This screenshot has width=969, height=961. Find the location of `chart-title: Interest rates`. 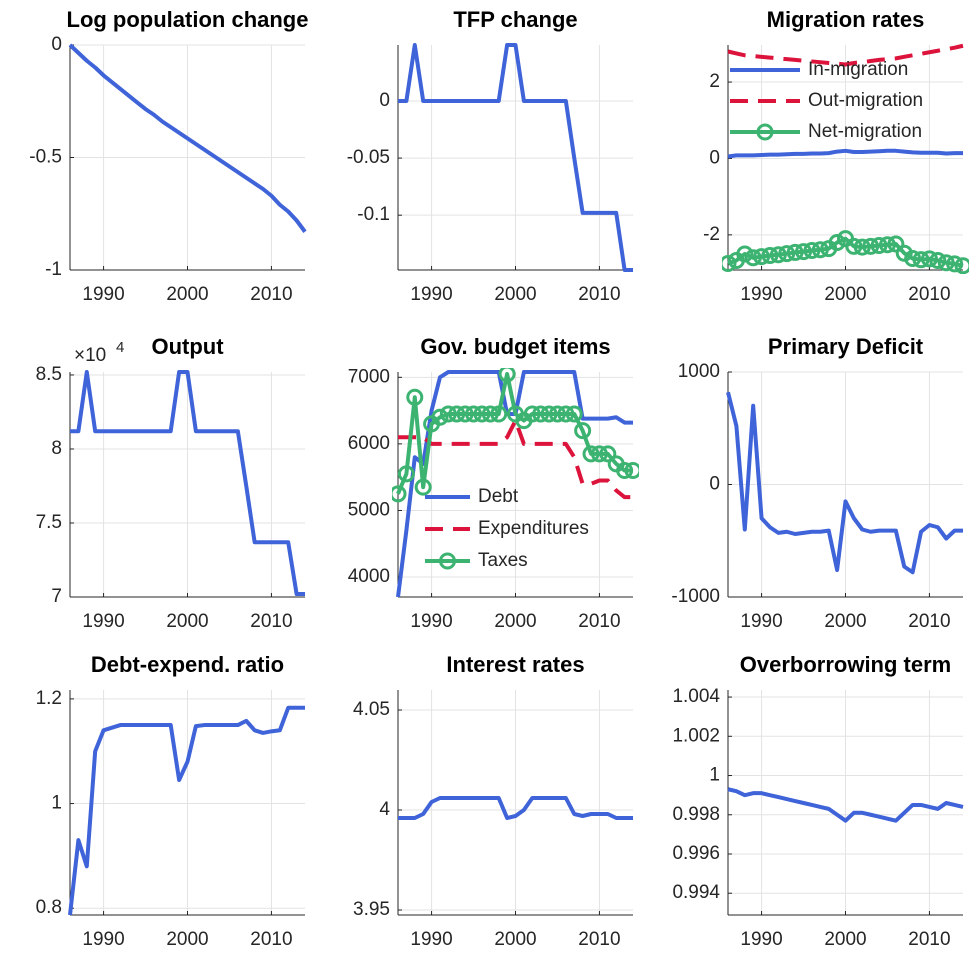

chart-title: Interest rates is located at coordinates (515, 664).